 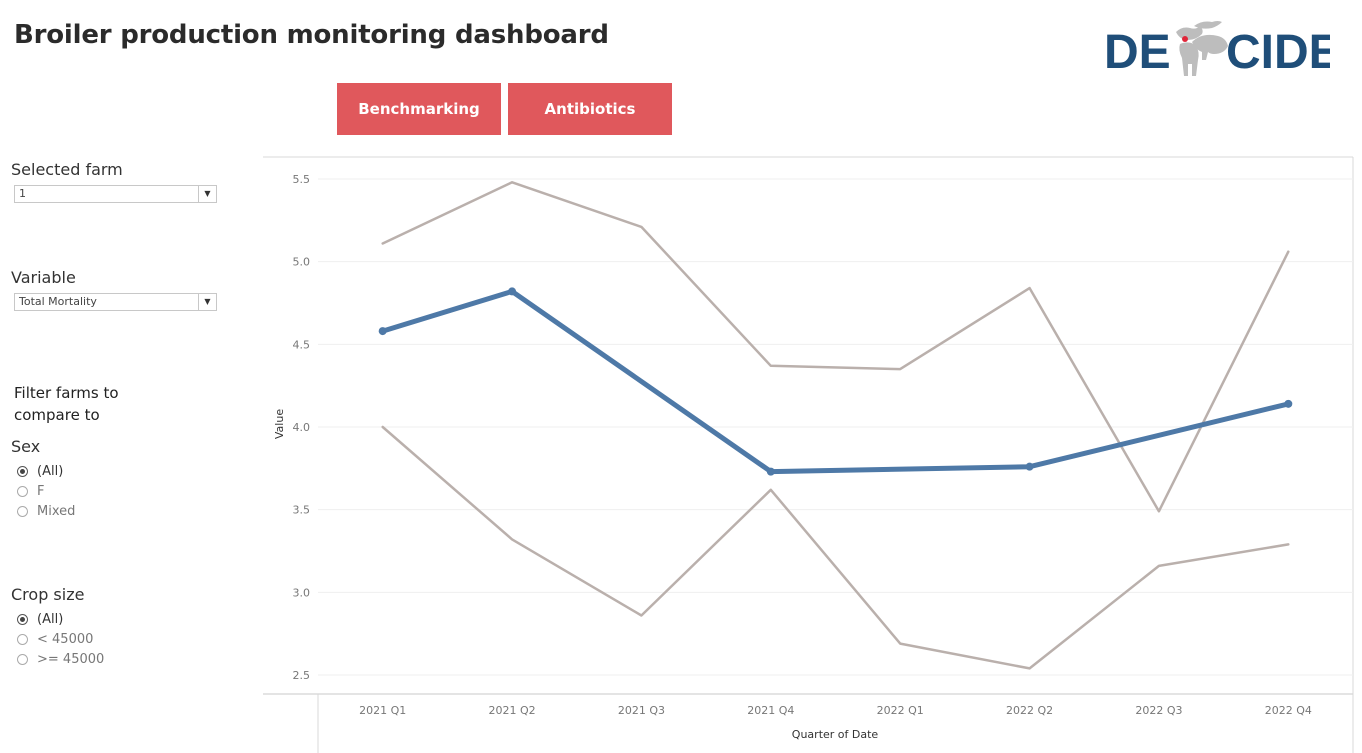 What do you see at coordinates (115, 194) in the screenshot?
I see `selected-farm-dropdown: 1 ▼` at bounding box center [115, 194].